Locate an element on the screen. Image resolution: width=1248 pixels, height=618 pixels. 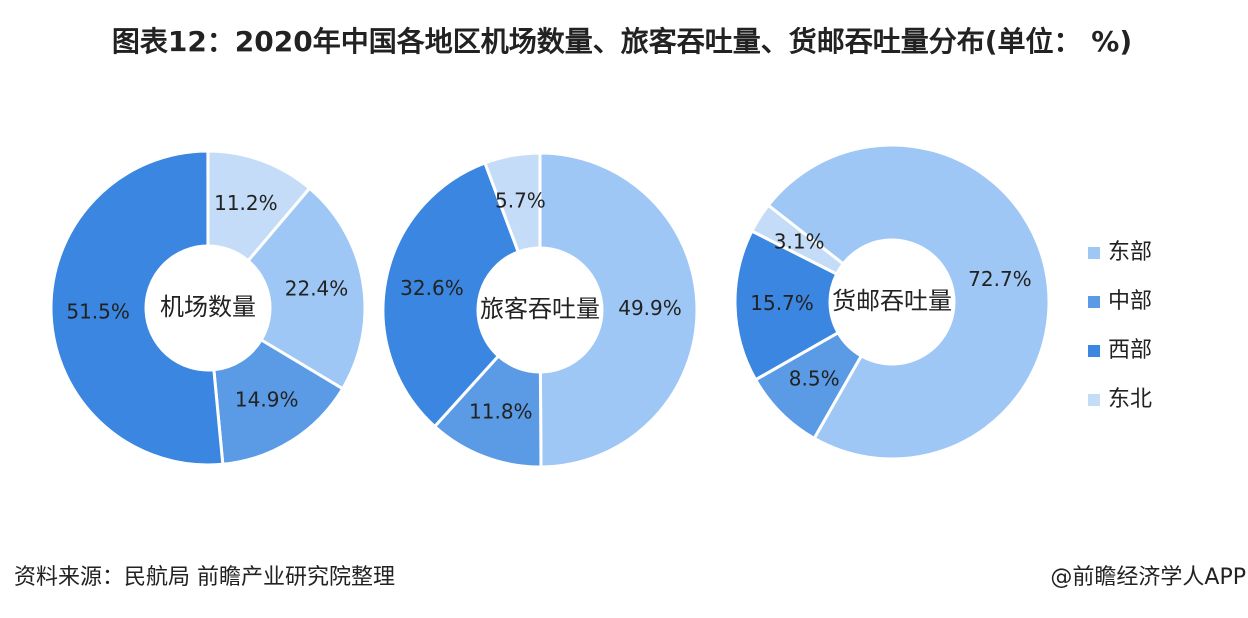
value-label: 11.8% is located at coordinates (501, 411).